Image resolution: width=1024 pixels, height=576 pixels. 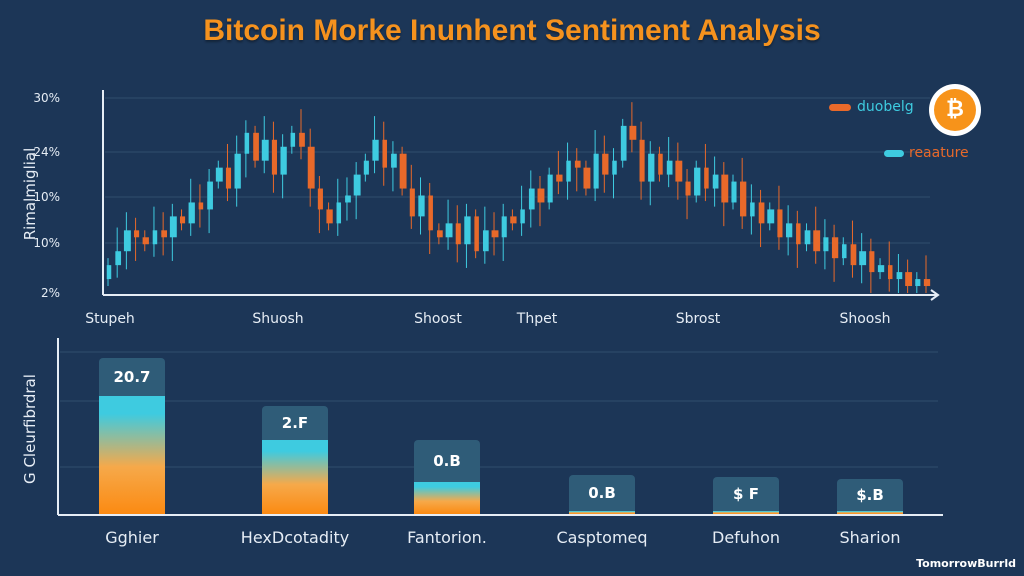 I want to click on bitcoin-logo: ₿, so click(x=955, y=110).